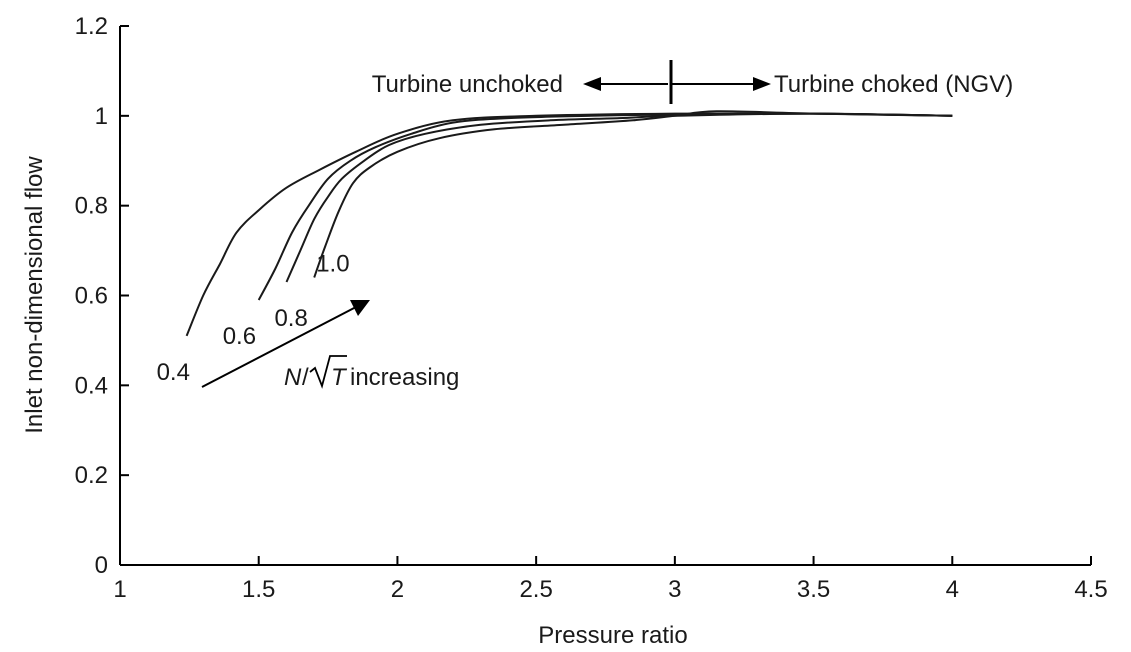  What do you see at coordinates (813, 589) in the screenshot?
I see `x-tick-label: 3.5` at bounding box center [813, 589].